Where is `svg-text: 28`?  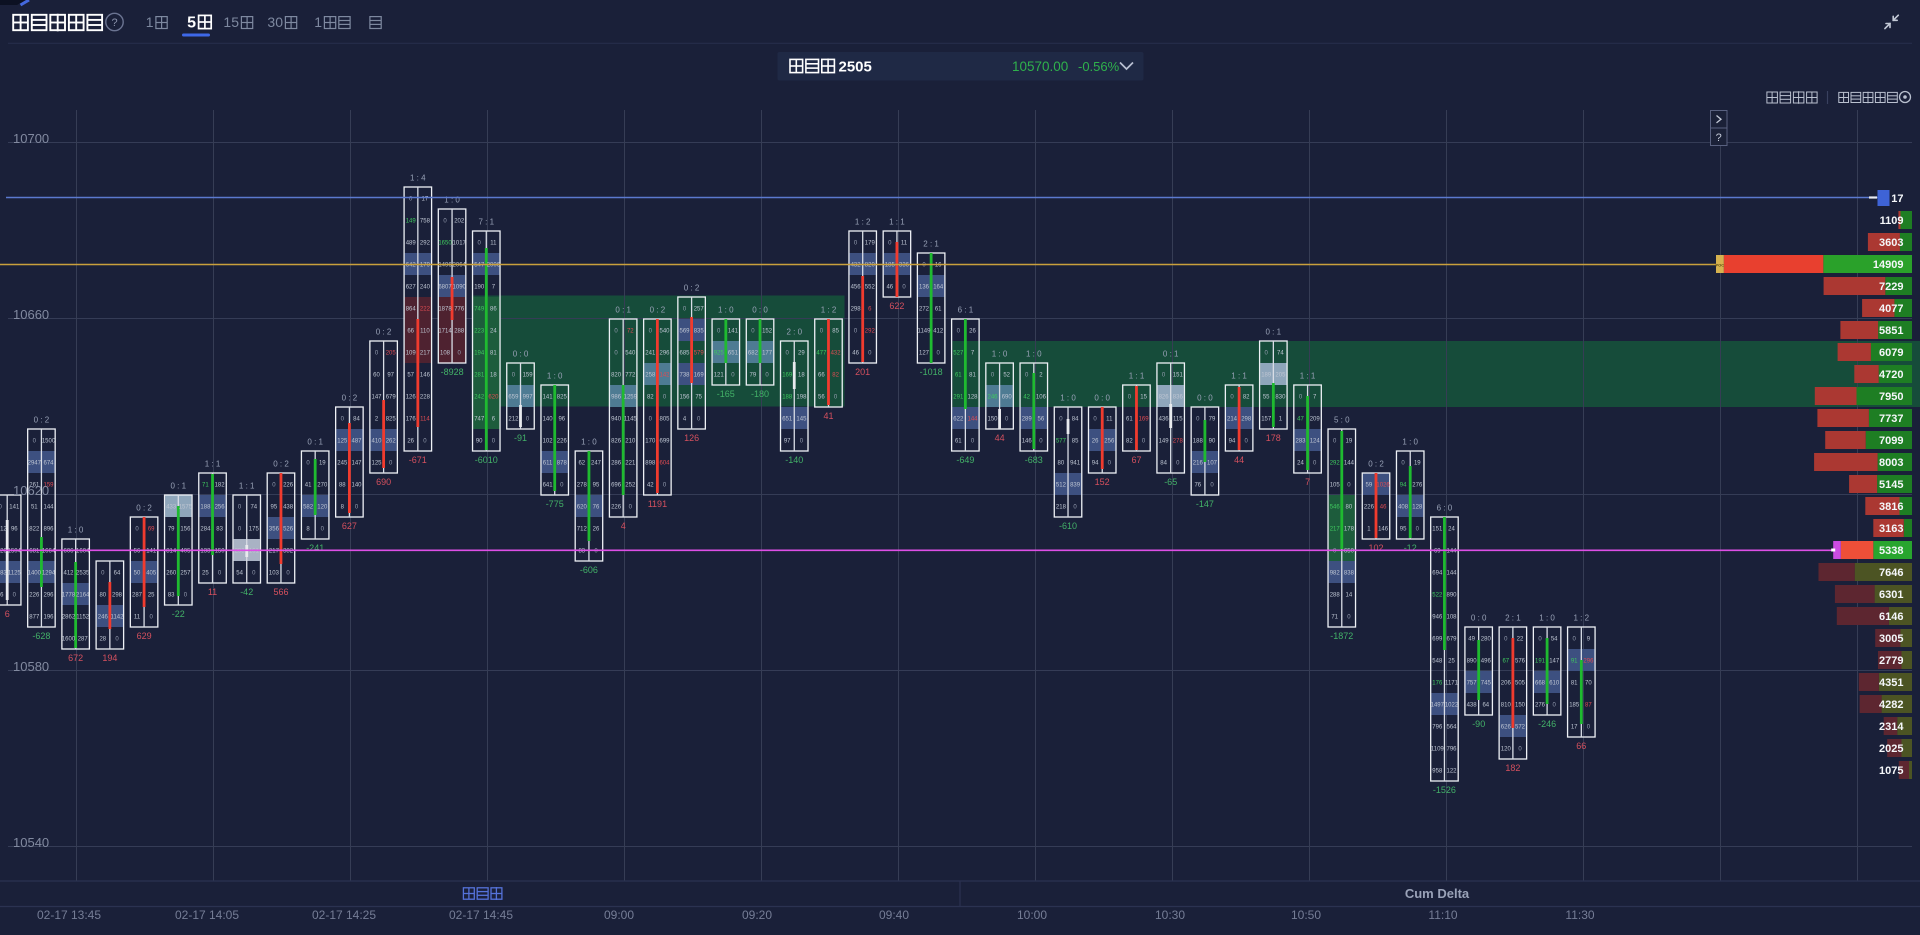
svg-text: 28 is located at coordinates (102, 639).